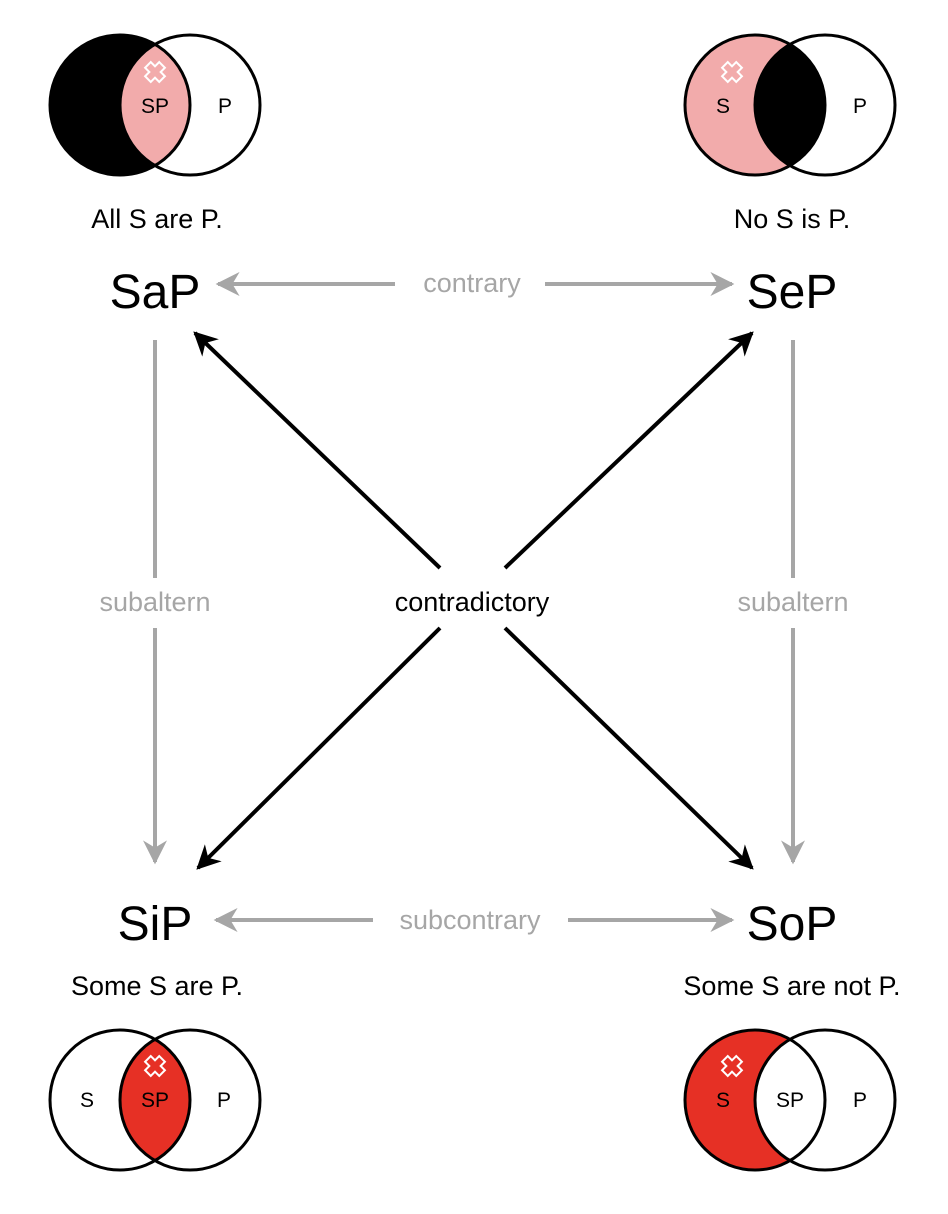 The height and width of the screenshot is (1214, 948). I want to click on venn-a-label-middle: SP, so click(155, 106).